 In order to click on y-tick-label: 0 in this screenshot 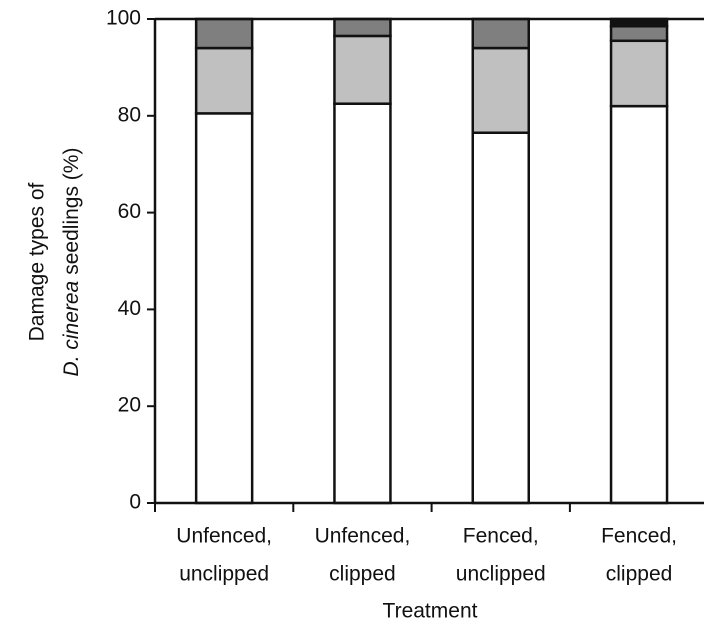, I will do `click(135, 502)`.